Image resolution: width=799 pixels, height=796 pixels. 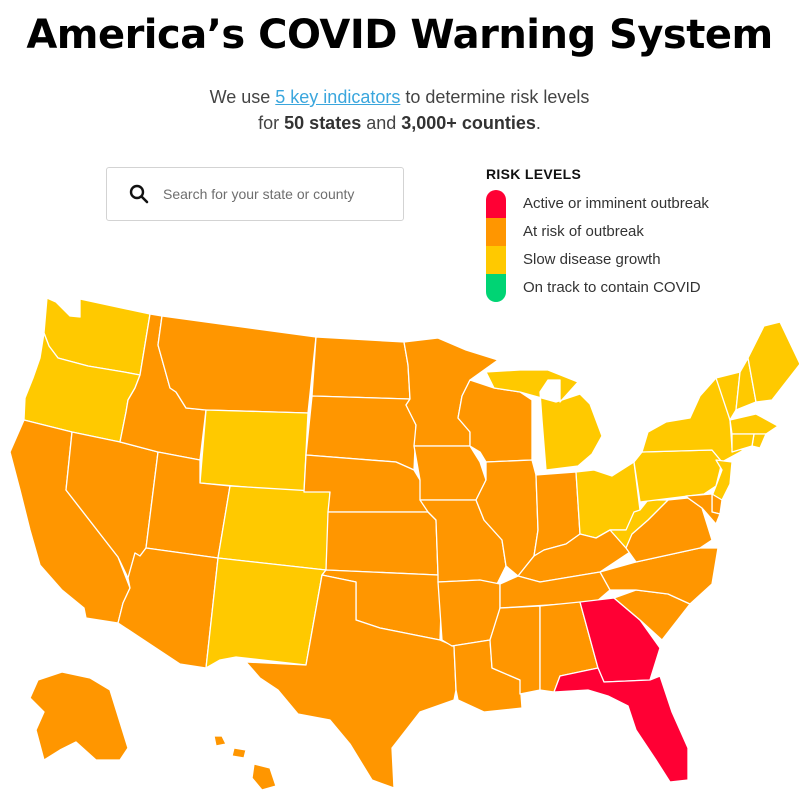 I want to click on subtitle-line2-prefix: for, so click(x=271, y=123).